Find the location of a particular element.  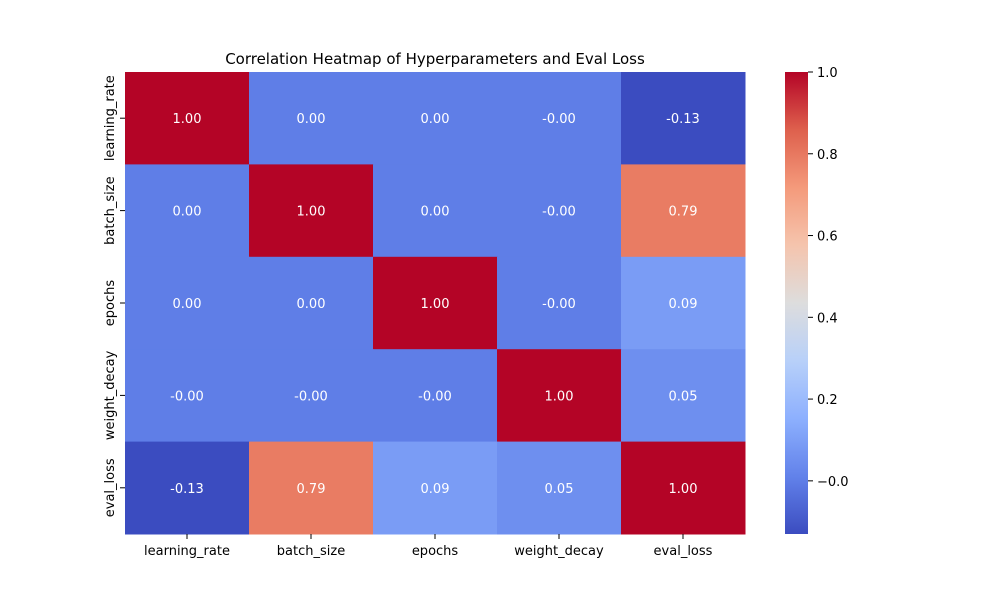

y-tick-label: eval_loss is located at coordinates (110, 487).